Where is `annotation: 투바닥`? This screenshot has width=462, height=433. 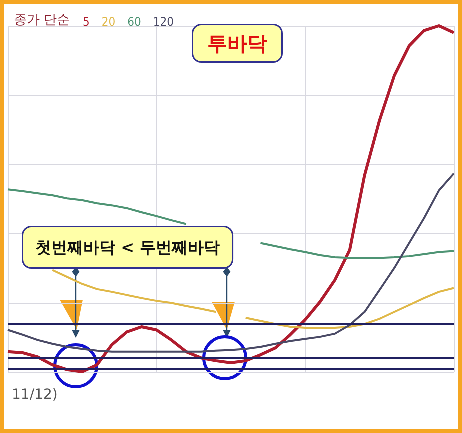
annotation: 투바닥 is located at coordinates (238, 44).